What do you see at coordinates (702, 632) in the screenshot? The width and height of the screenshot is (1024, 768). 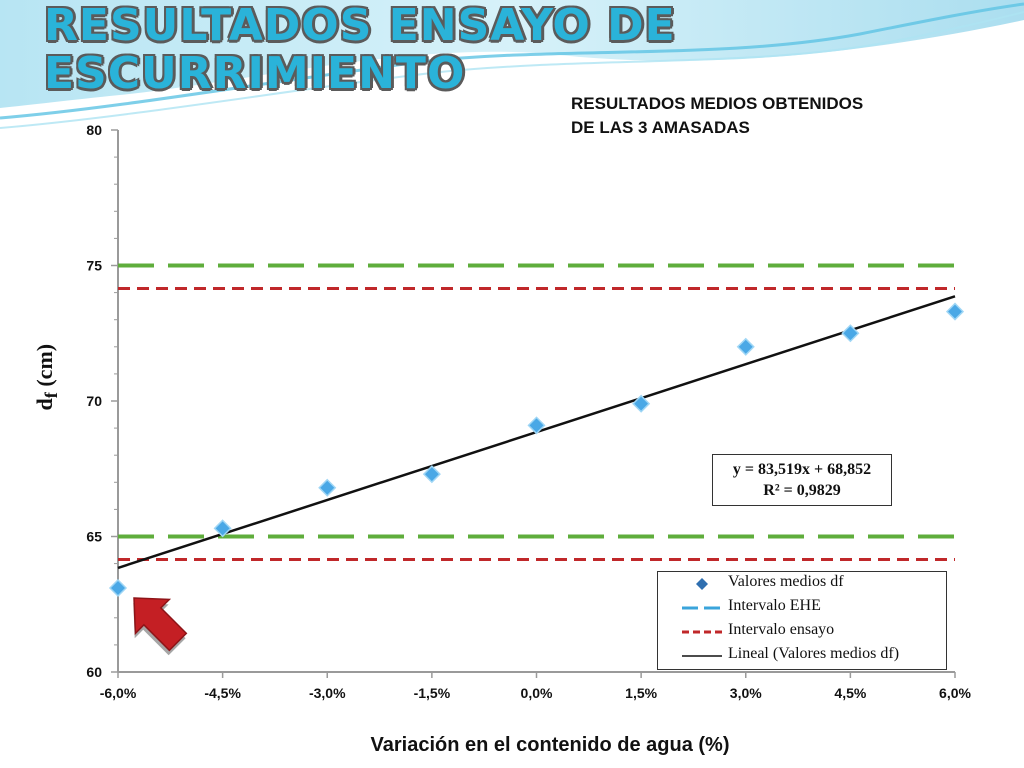 I see `short-dash-line-icon` at bounding box center [702, 632].